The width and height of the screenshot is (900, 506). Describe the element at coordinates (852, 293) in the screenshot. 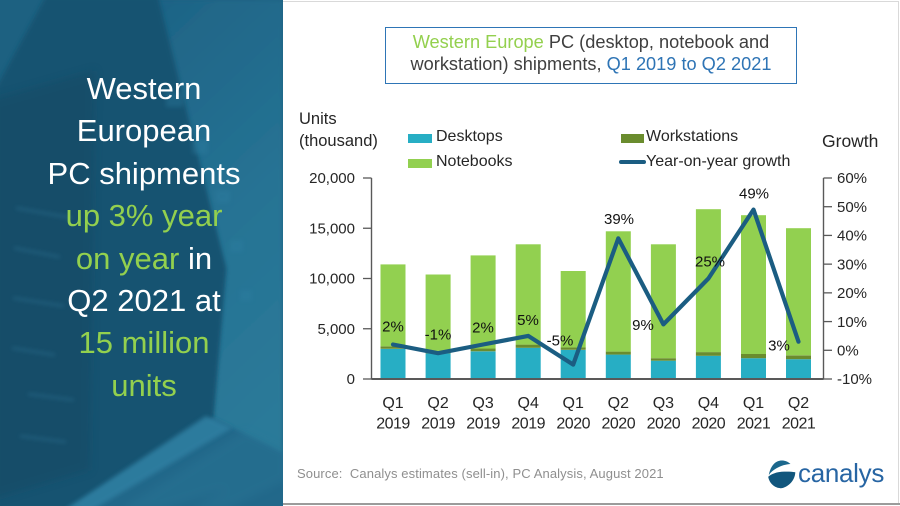

I see `svg-text: 20%` at that location.